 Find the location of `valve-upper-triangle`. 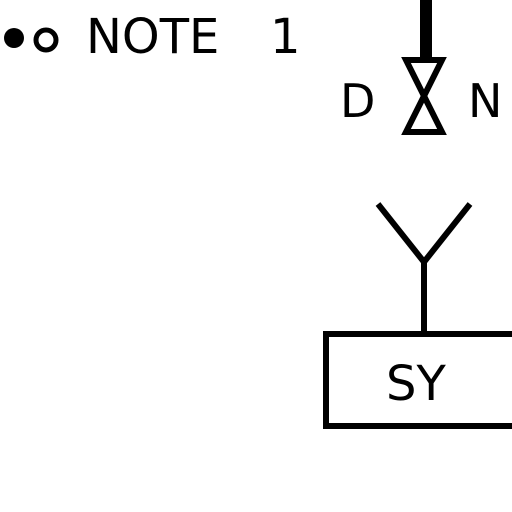

valve-upper-triangle is located at coordinates (424, 80).